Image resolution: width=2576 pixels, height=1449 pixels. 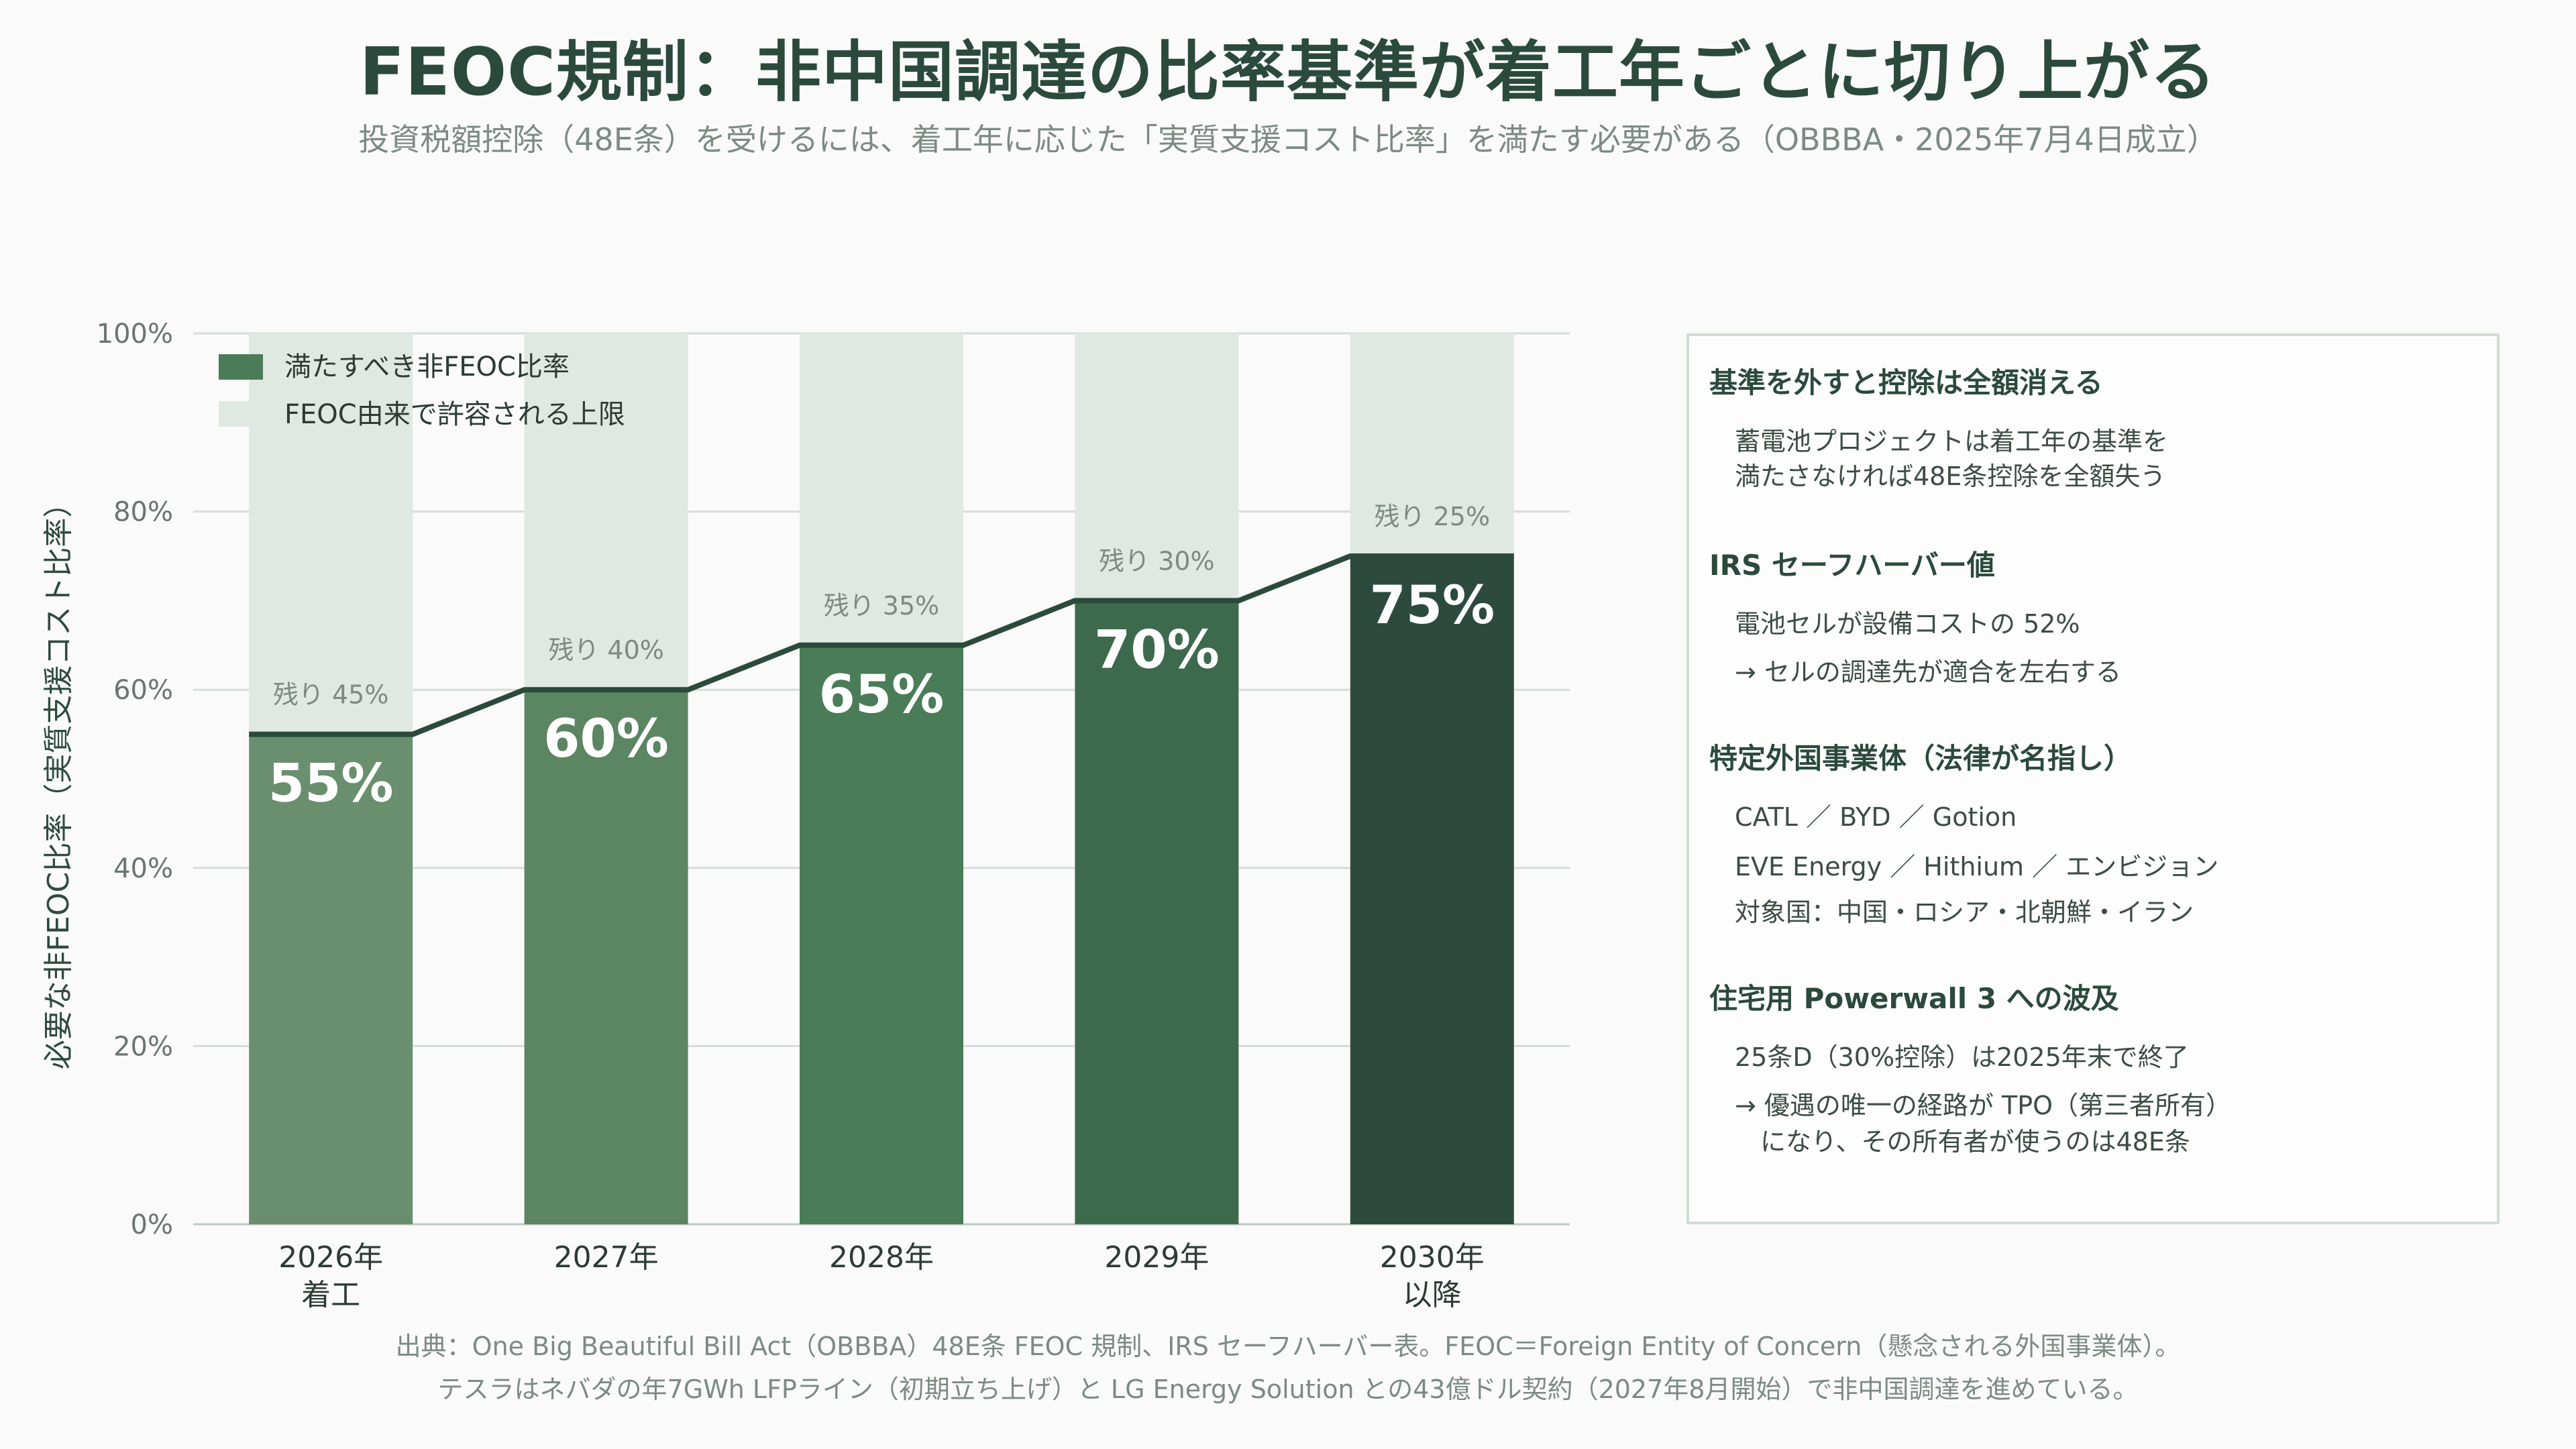 What do you see at coordinates (331, 784) in the screenshot?
I see `value-label: 55%` at bounding box center [331, 784].